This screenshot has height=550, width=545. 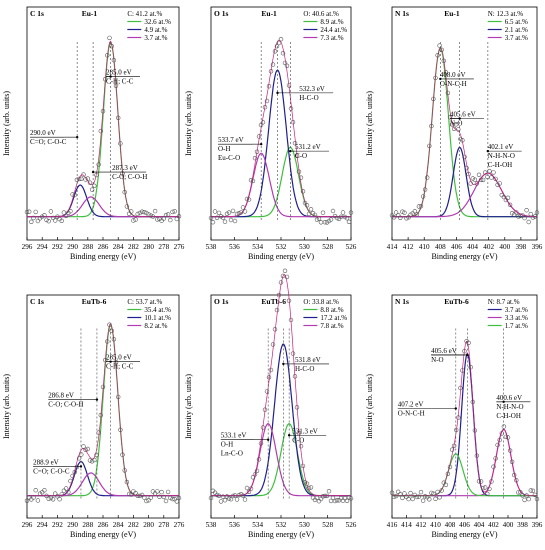 I want to click on y-axis-label: Intensity (arb. units), so click(x=188, y=406).